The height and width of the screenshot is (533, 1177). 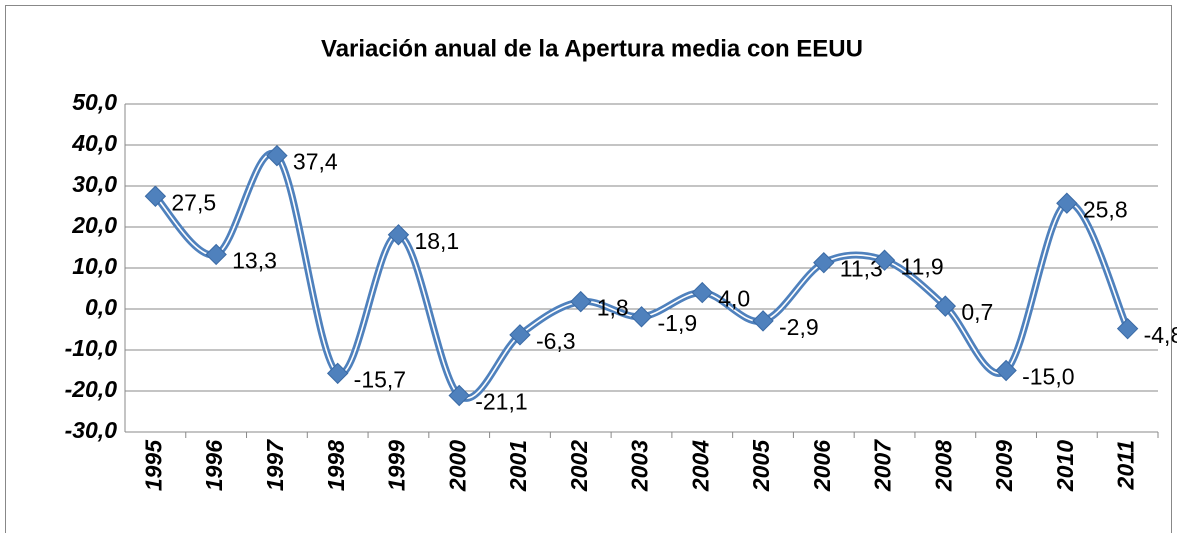 What do you see at coordinates (678, 323) in the screenshot?
I see `data-label: -1,9` at bounding box center [678, 323].